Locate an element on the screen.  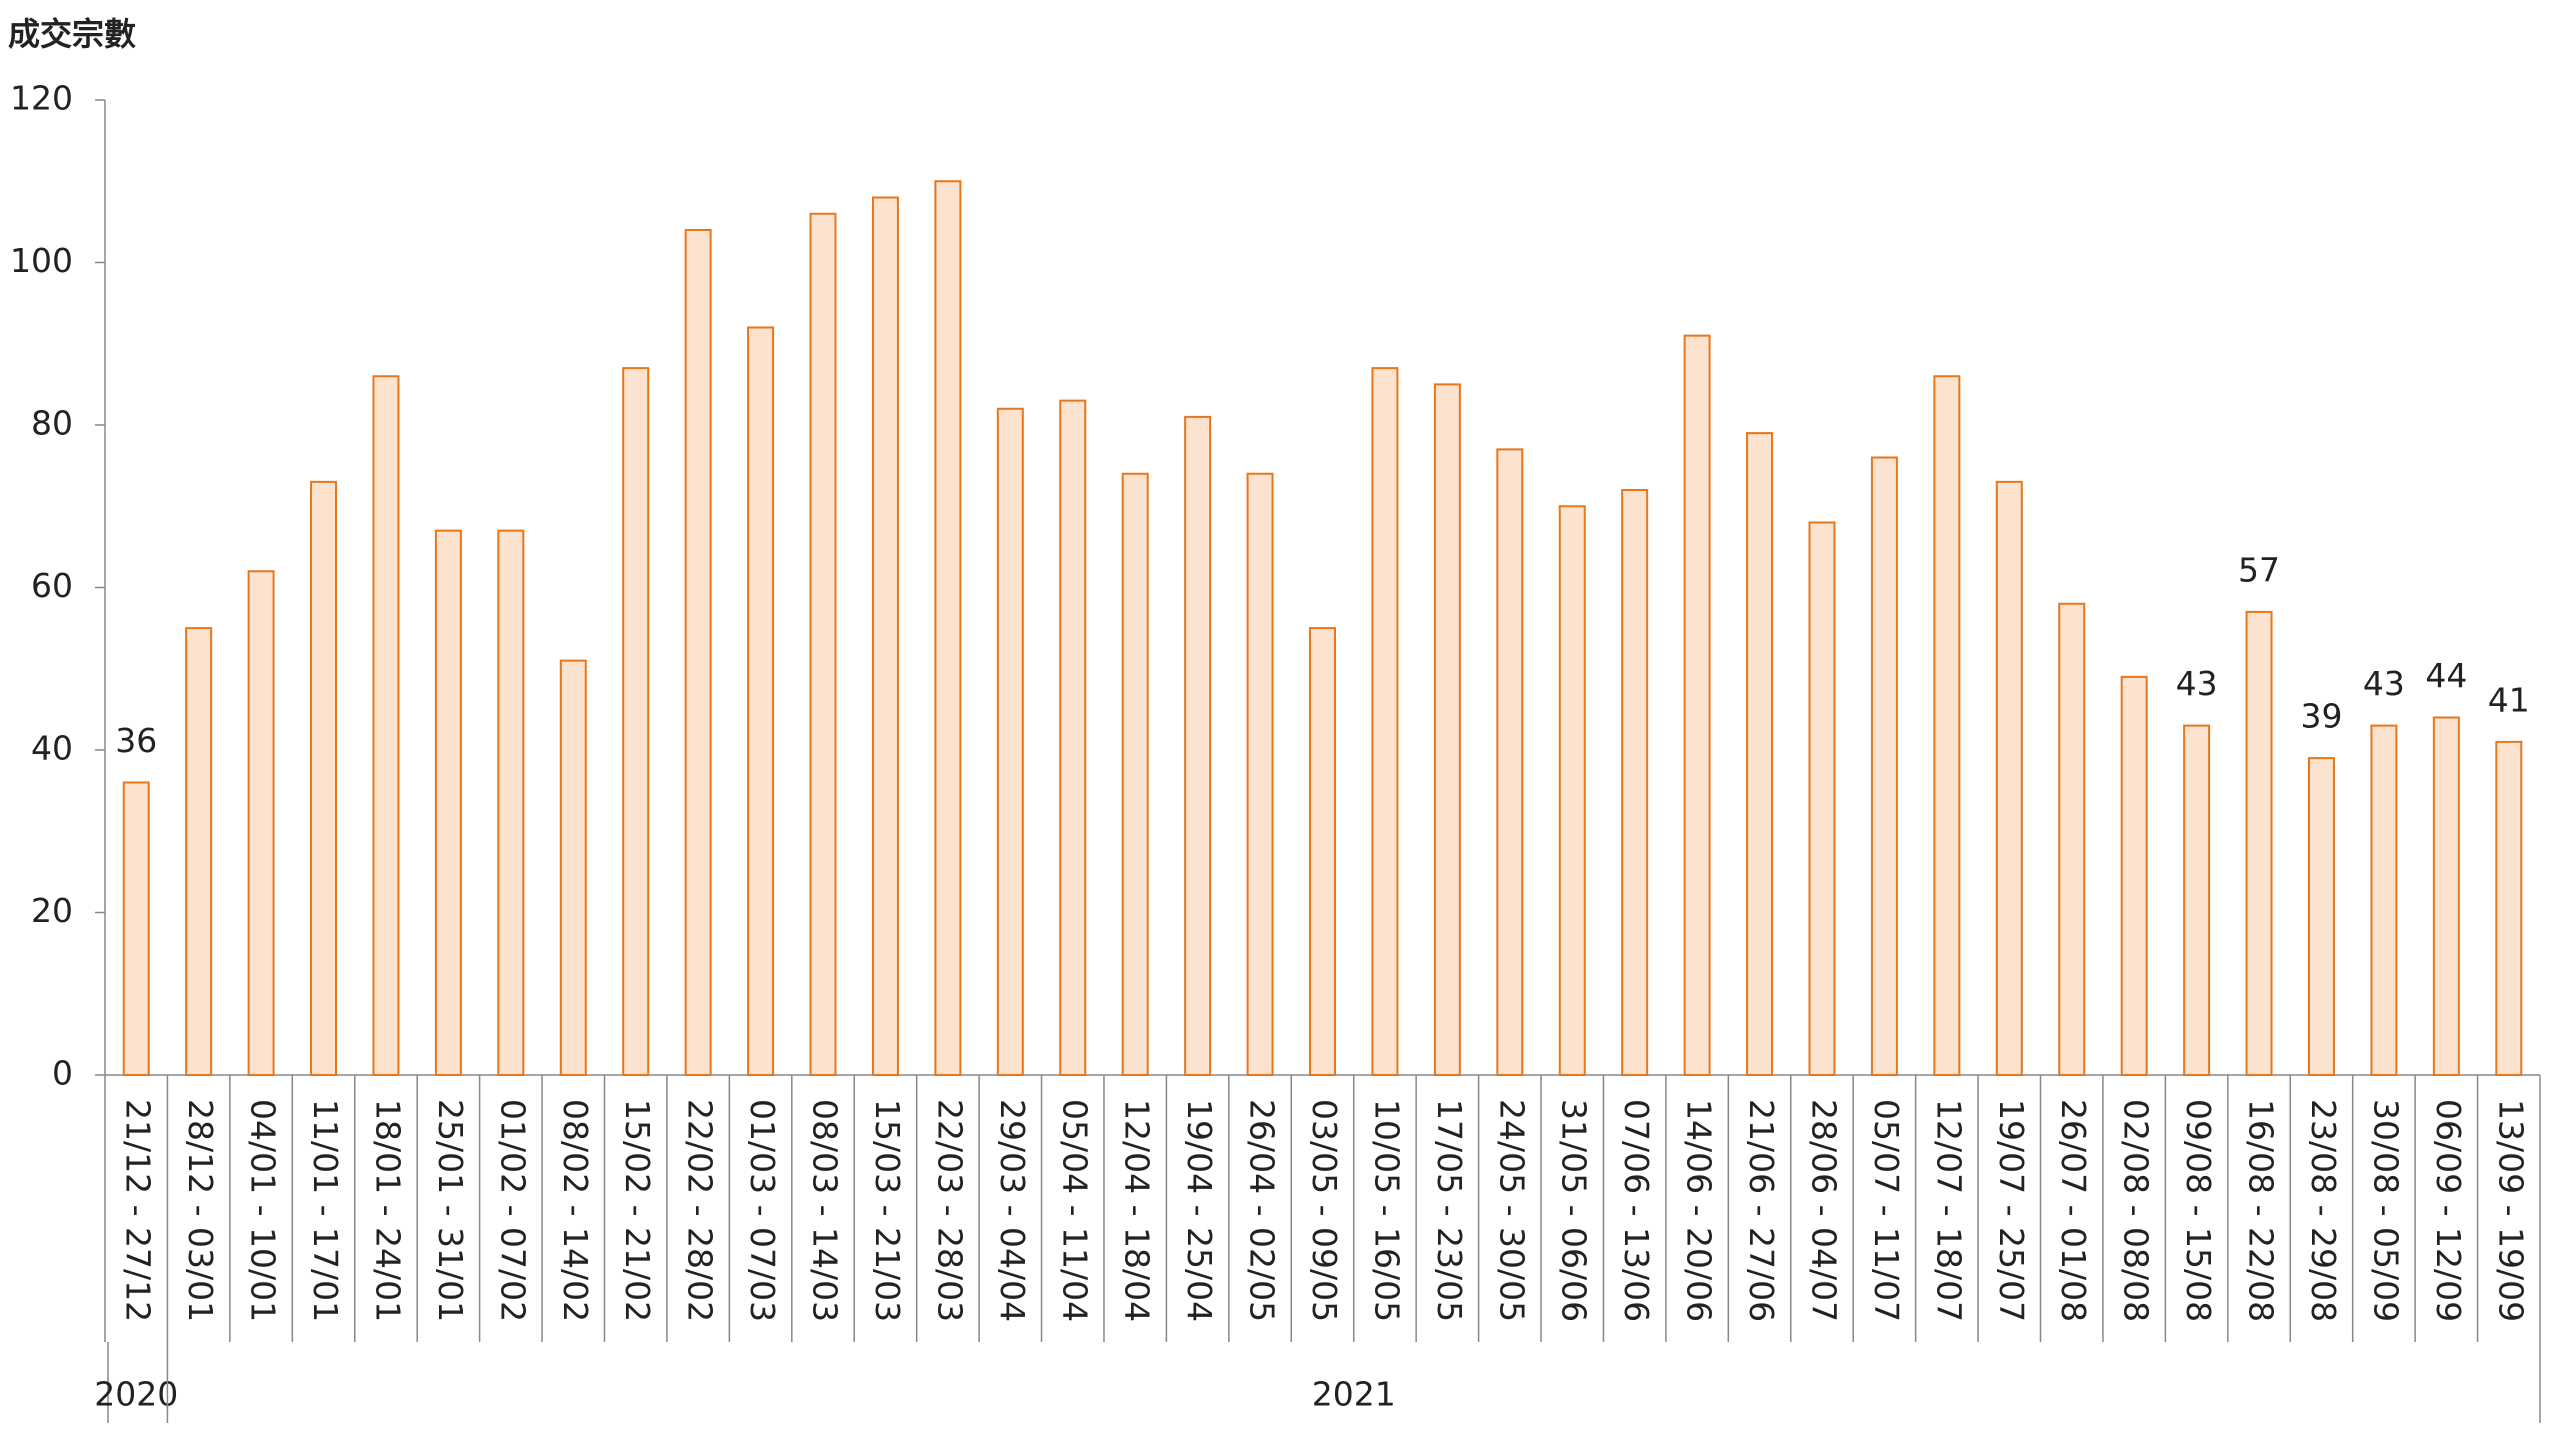
x-tick-label: 16/08 - 22/08 is located at coordinates (2261, 1210).